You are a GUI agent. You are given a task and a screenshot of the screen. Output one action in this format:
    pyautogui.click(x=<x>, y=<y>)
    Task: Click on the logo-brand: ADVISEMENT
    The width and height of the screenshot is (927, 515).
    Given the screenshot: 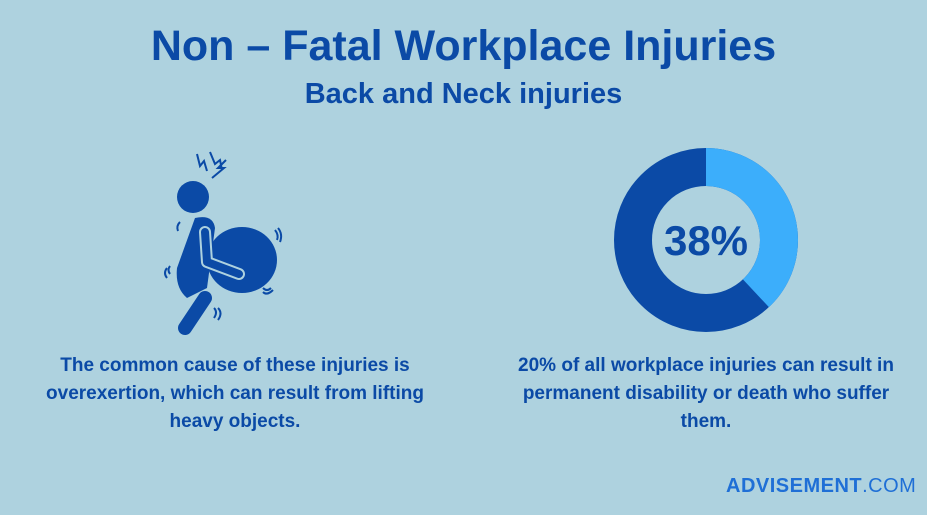 What is the action you would take?
    pyautogui.click(x=794, y=486)
    